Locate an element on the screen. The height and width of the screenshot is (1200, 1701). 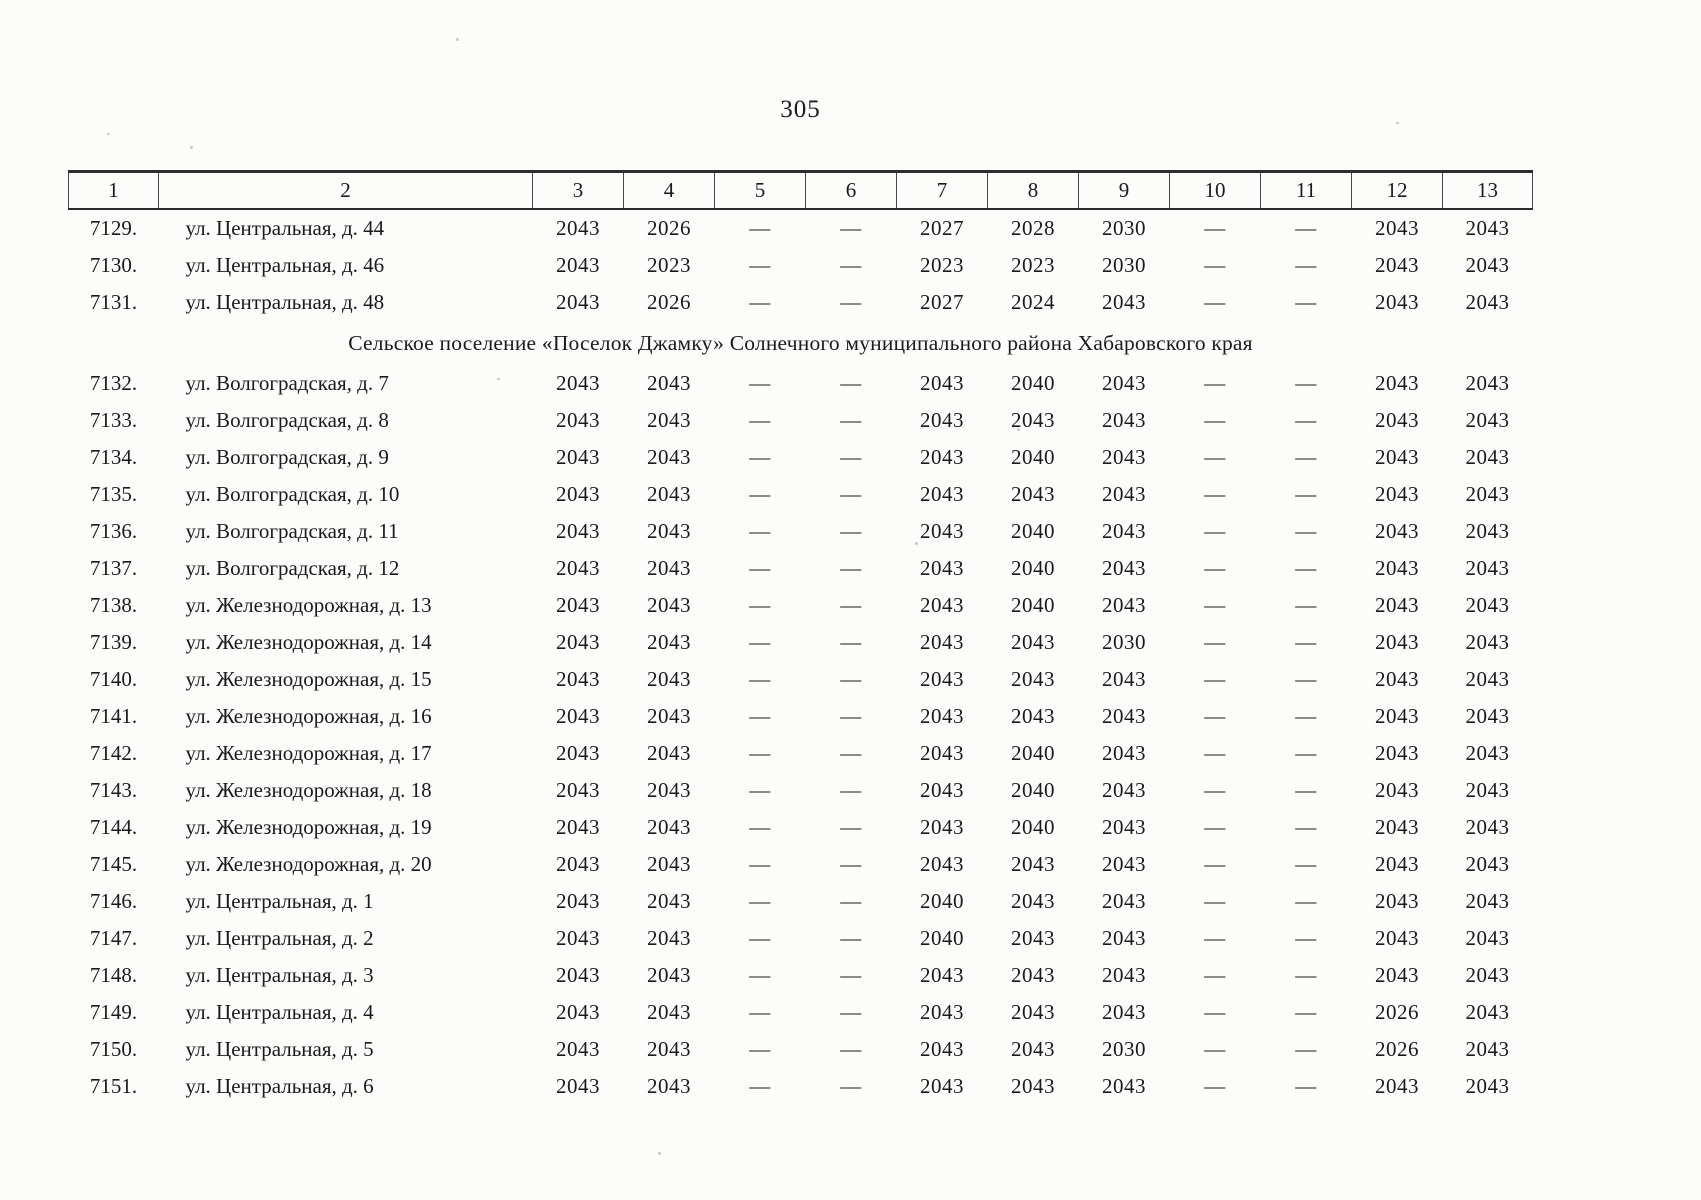
row-address: ул. Волгоградская, д. 9 is located at coordinates (287, 457).